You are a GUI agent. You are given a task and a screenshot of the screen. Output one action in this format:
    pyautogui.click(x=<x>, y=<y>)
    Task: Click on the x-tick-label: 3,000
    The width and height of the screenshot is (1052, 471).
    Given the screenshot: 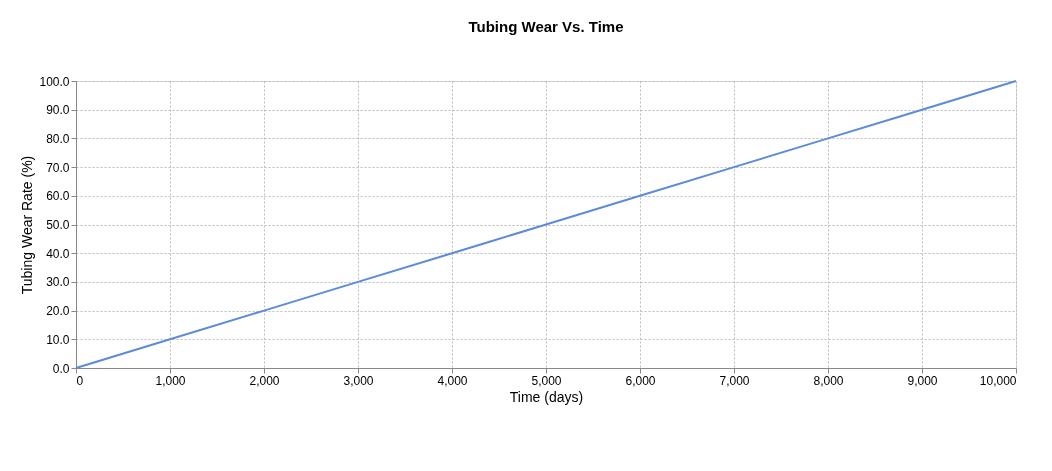 What is the action you would take?
    pyautogui.click(x=358, y=380)
    